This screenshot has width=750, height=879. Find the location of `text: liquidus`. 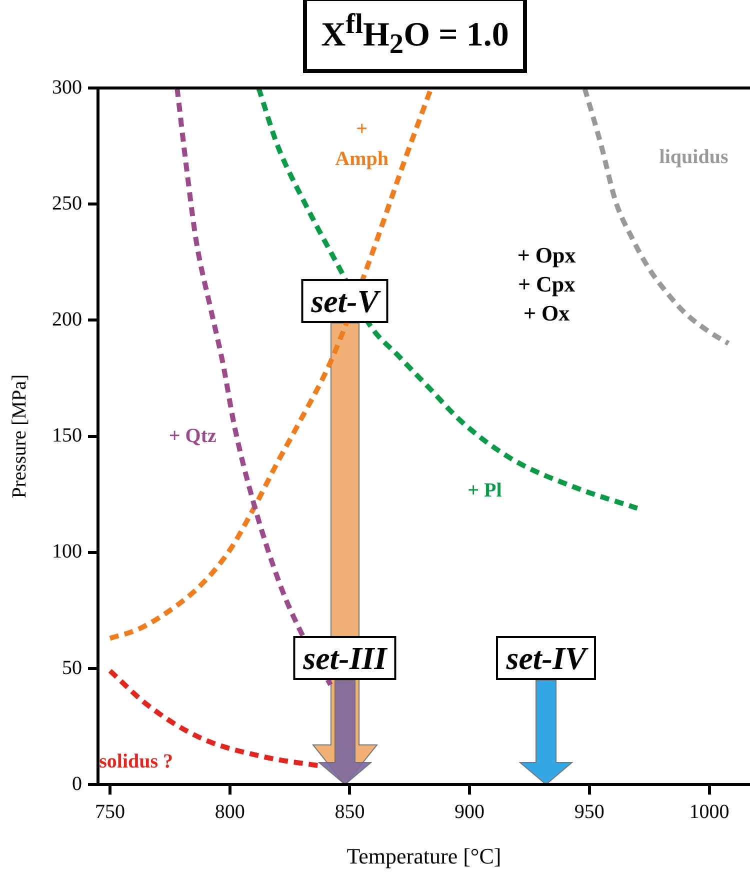

text: liquidus is located at coordinates (693, 157).